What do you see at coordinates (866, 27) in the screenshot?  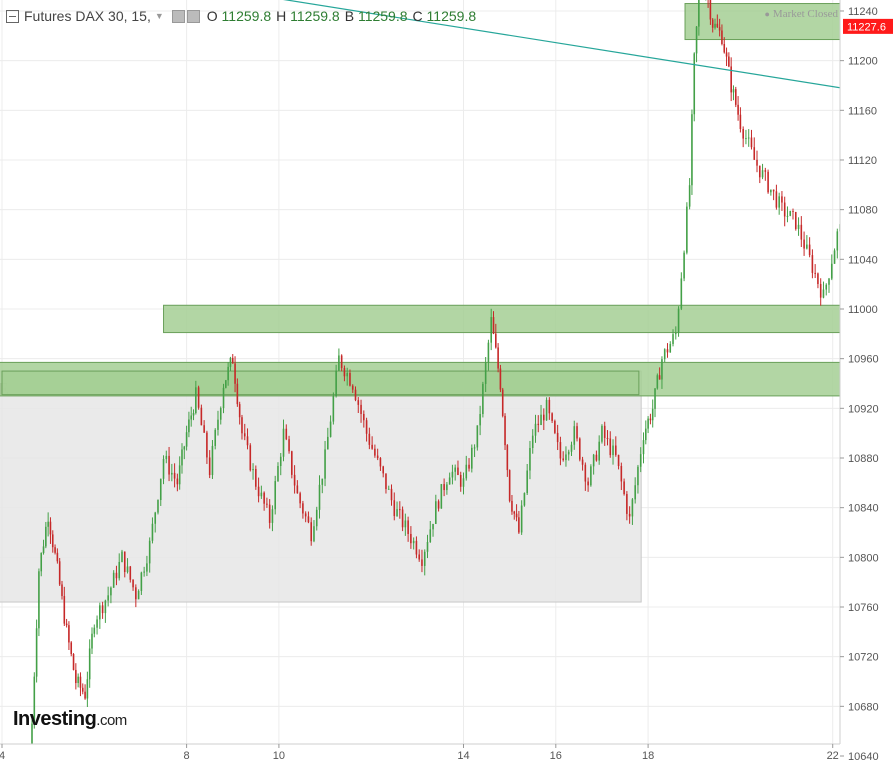 I see `price-label-text: 11227.6` at bounding box center [866, 27].